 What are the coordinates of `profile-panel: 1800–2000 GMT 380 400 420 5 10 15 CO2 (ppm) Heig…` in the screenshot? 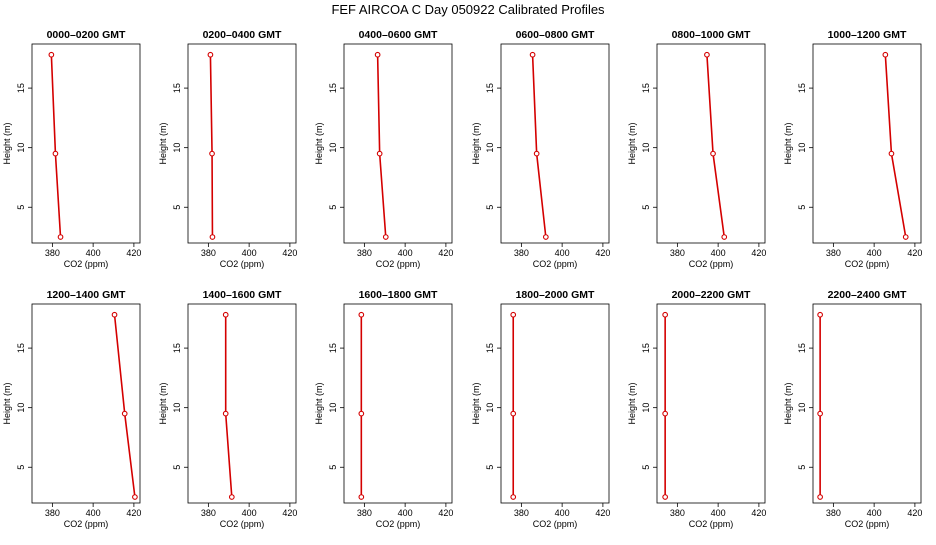 It's located at (540, 409).